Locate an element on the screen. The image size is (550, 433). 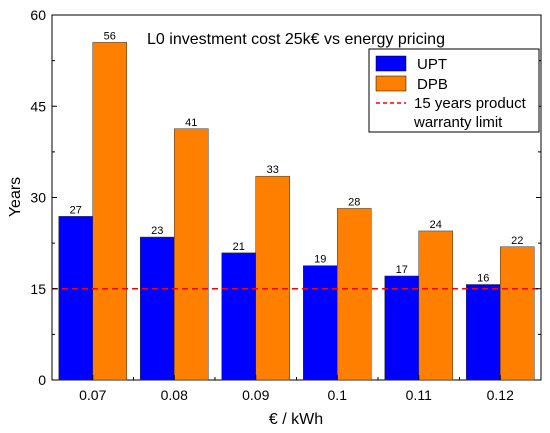
x-tick-label-4: 0.11 is located at coordinates (419, 395).